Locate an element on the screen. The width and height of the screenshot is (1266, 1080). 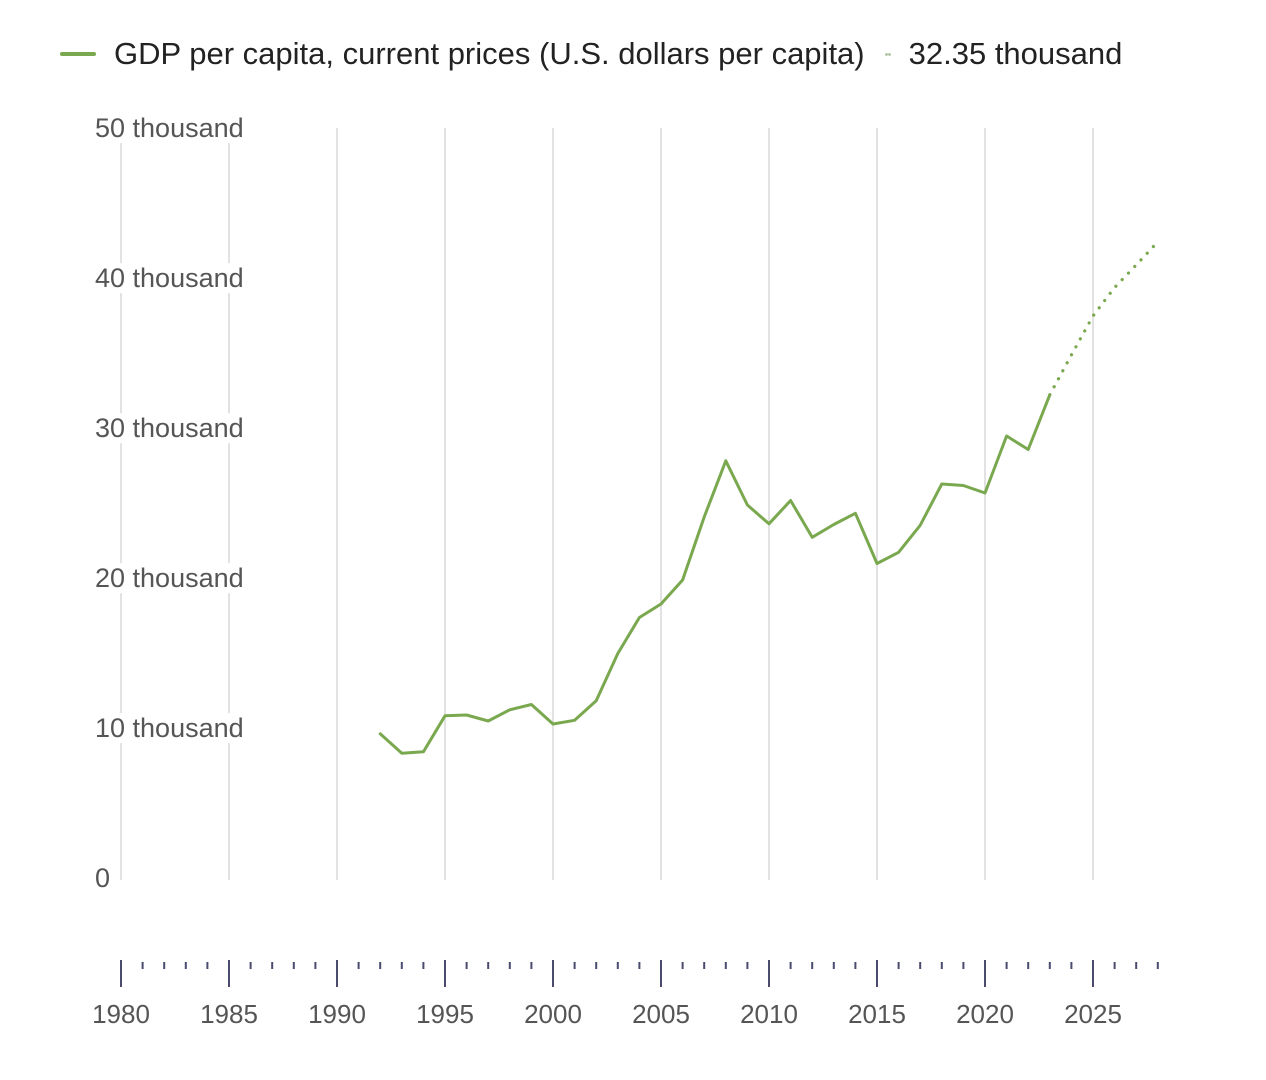
x-tick-label: 1990 is located at coordinates (337, 1014).